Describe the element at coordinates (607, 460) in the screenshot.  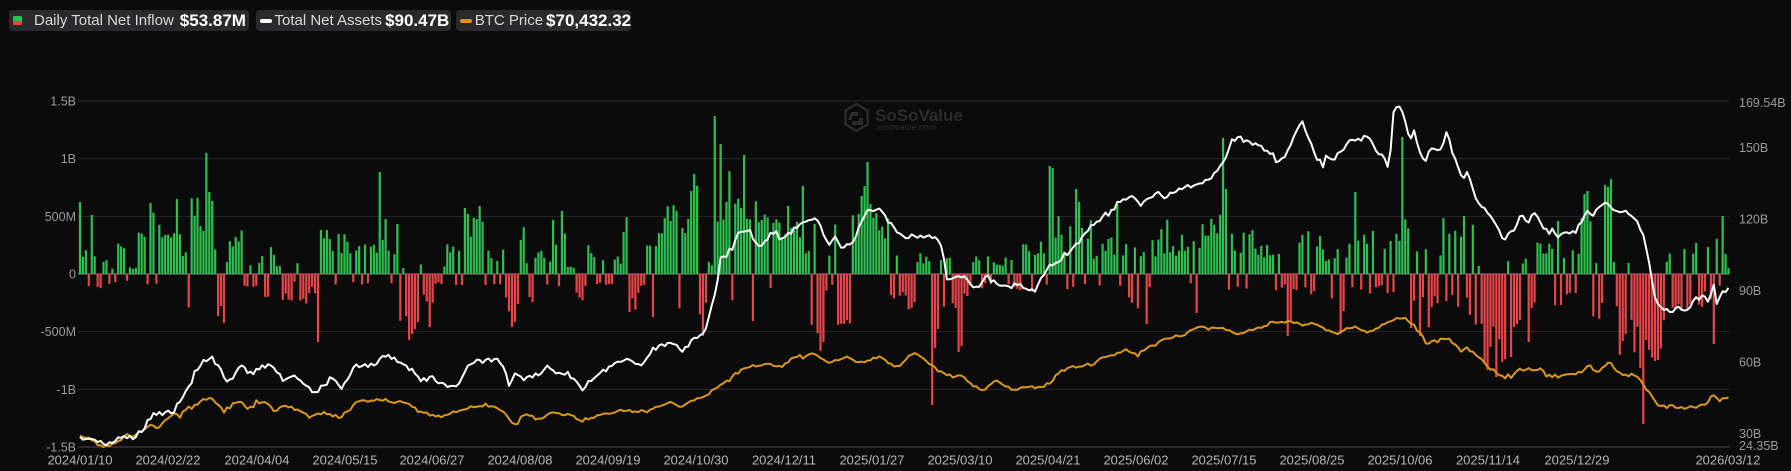
I see `svg-text: 2024/09/19` at that location.